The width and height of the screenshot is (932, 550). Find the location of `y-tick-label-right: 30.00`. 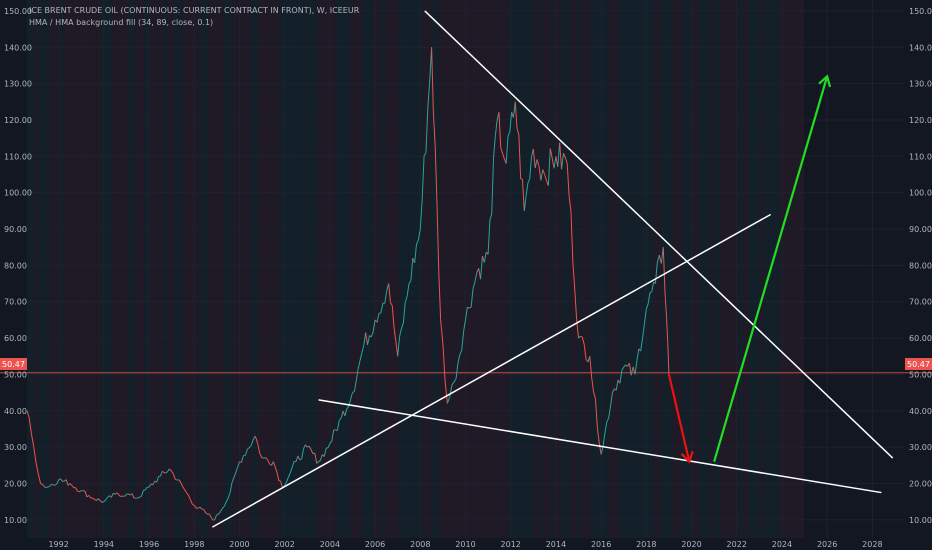

y-tick-label-right: 30.00 is located at coordinates (920, 447).